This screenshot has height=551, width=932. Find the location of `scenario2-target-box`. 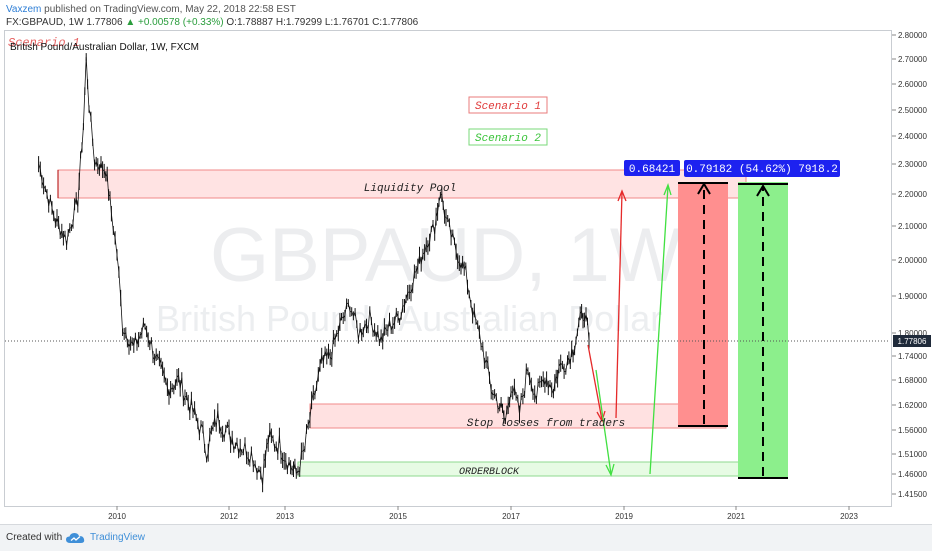

scenario2-target-box is located at coordinates (763, 330).